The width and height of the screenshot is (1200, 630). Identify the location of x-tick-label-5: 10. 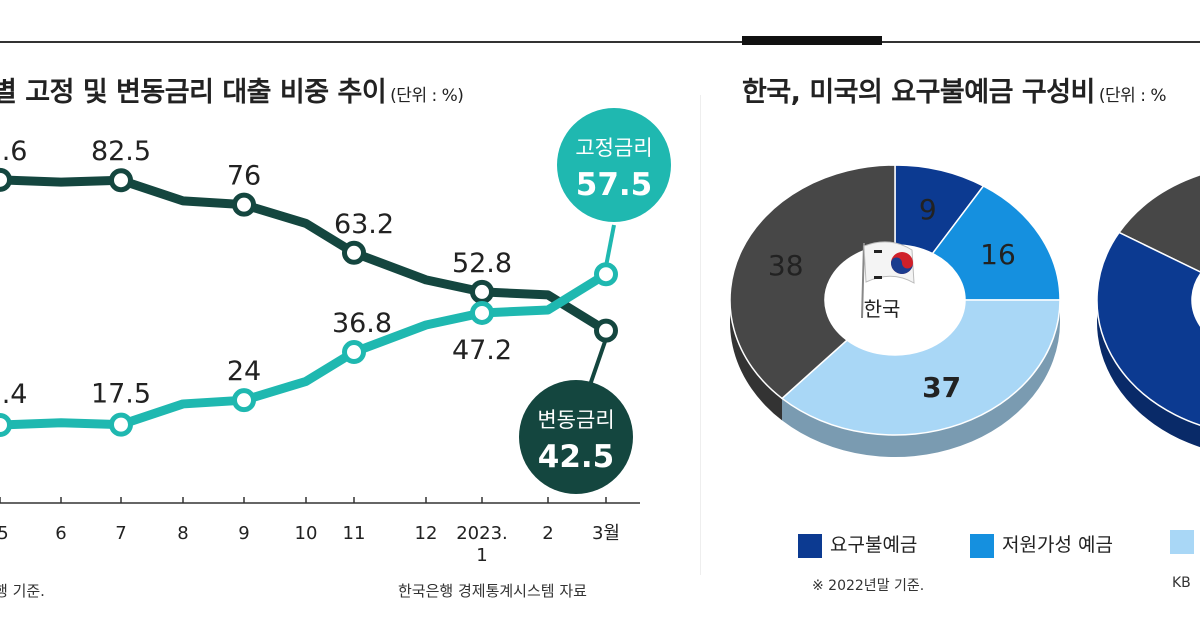
(306, 533).